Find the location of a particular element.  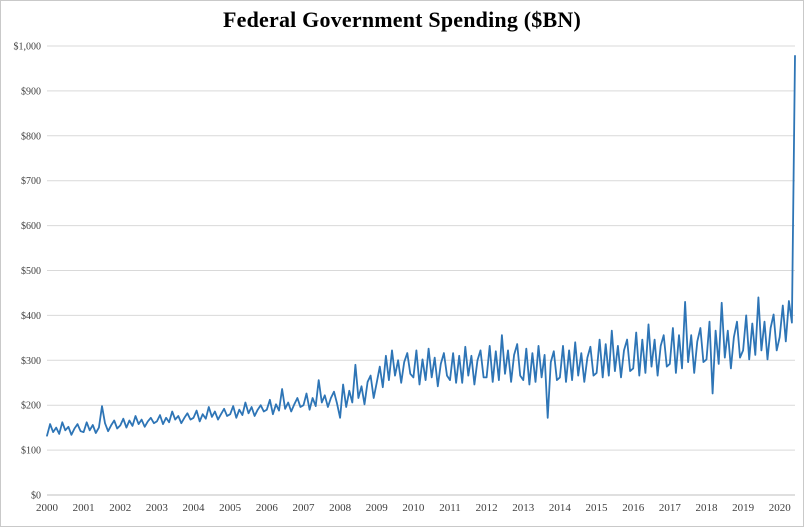

x-tick-label: 2003 is located at coordinates (157, 508).